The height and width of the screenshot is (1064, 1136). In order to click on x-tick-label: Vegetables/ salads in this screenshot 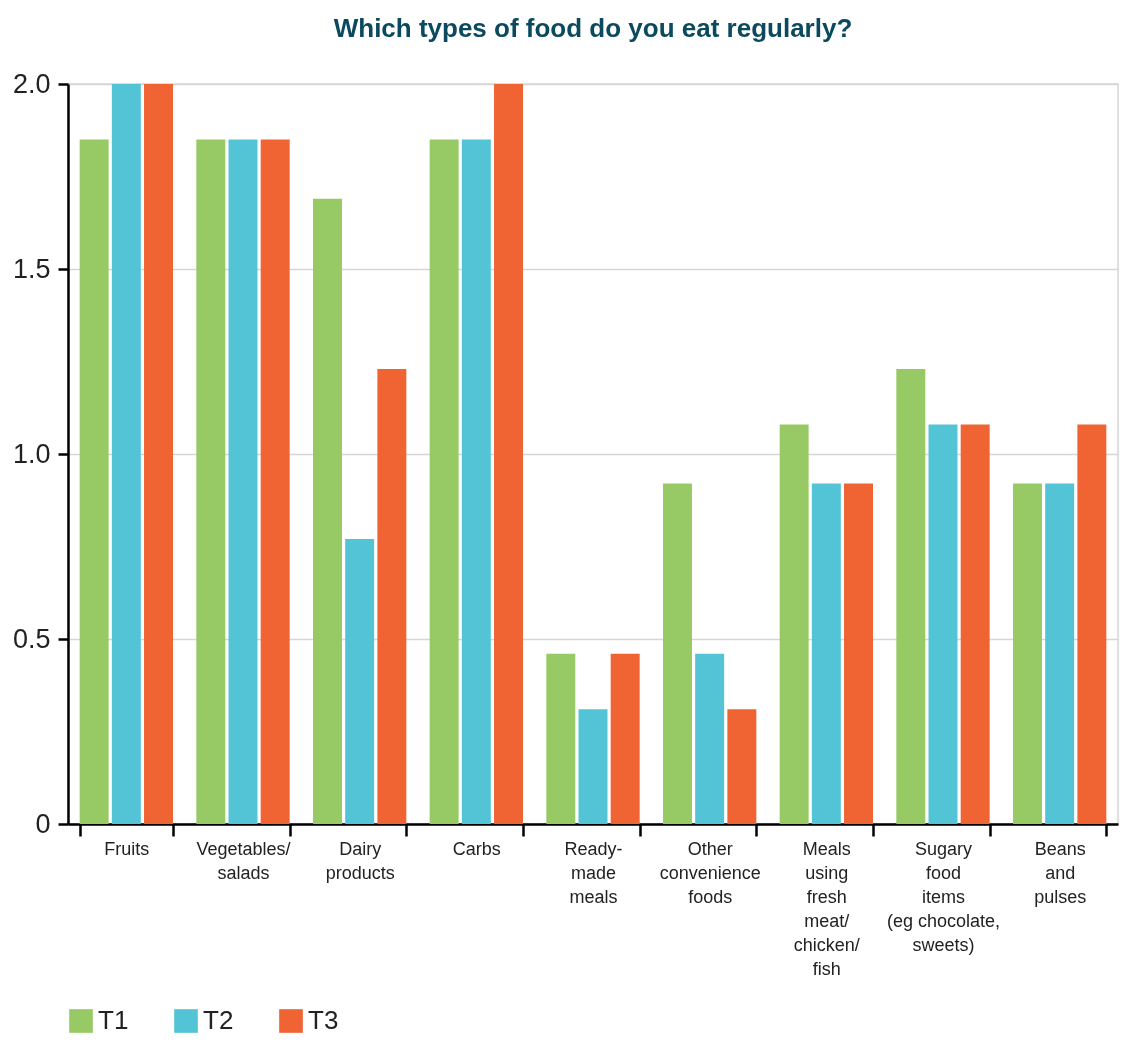, I will do `click(243, 860)`.